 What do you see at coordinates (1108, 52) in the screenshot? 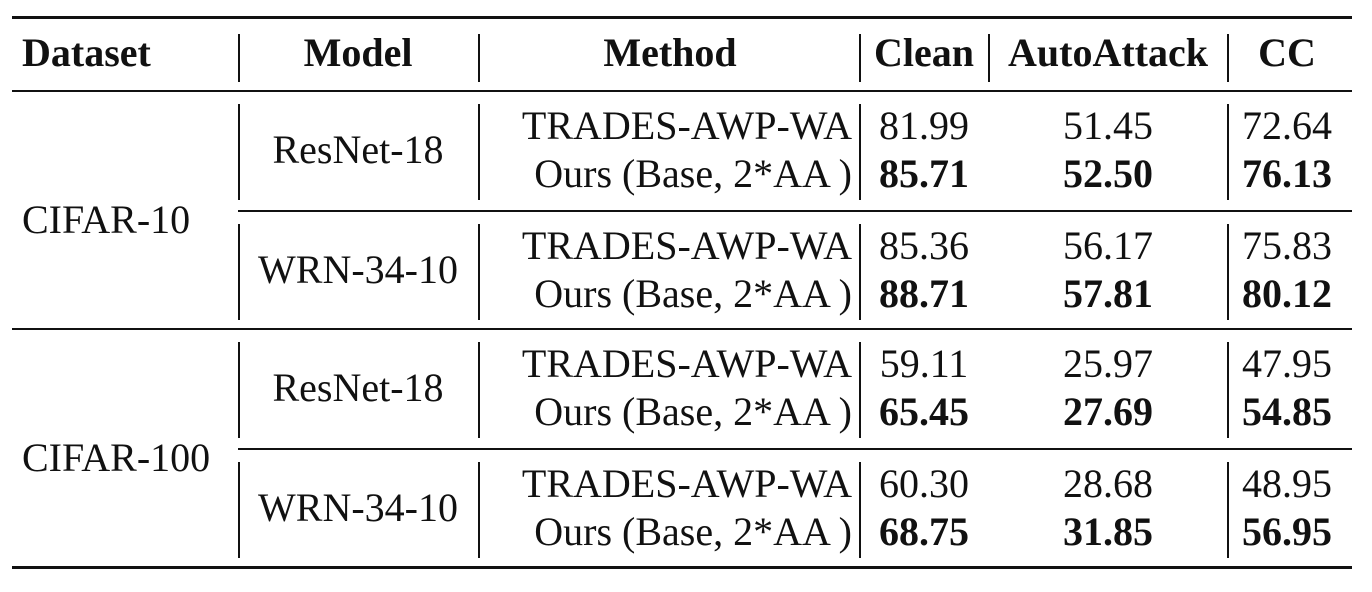
I see `header-autoattack: AutoAttack` at bounding box center [1108, 52].